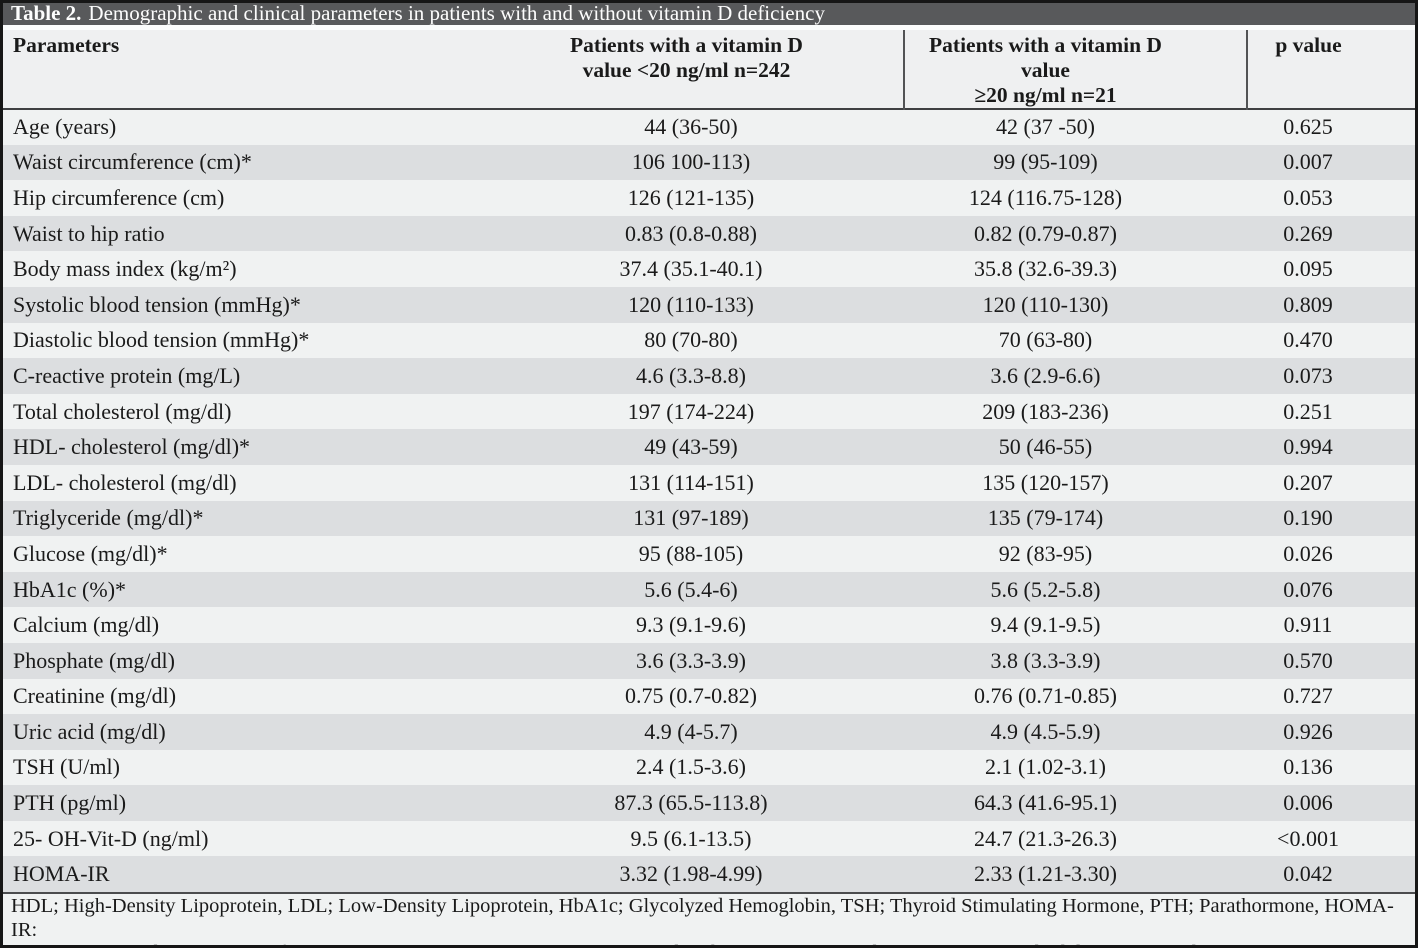 The height and width of the screenshot is (948, 1418). I want to click on cell-parameter: Body mass index (kg/m²), so click(125, 269).